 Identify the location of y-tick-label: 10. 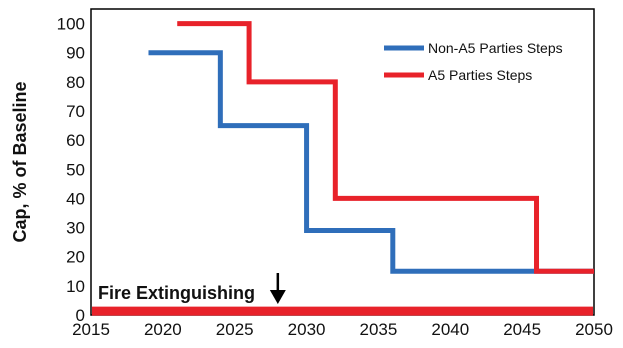
(75, 286).